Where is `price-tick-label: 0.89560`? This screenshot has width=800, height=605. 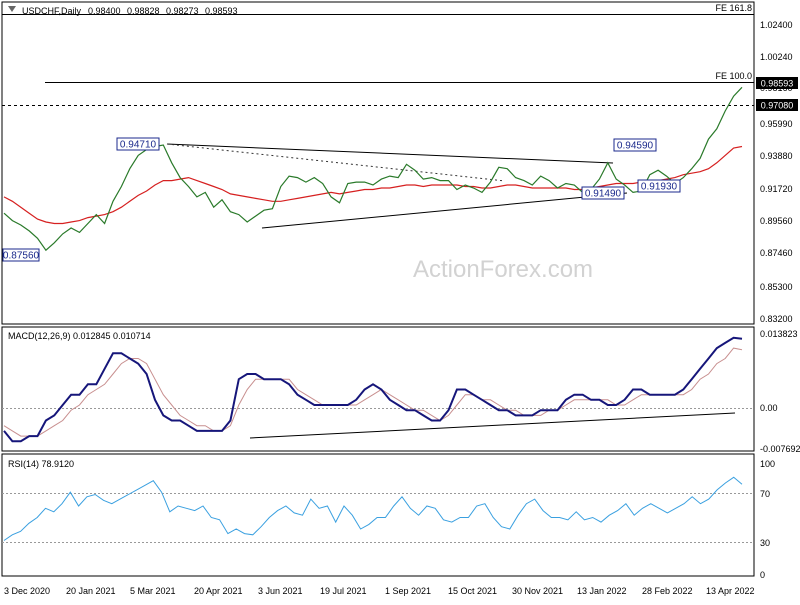
price-tick-label: 0.89560 is located at coordinates (776, 221).